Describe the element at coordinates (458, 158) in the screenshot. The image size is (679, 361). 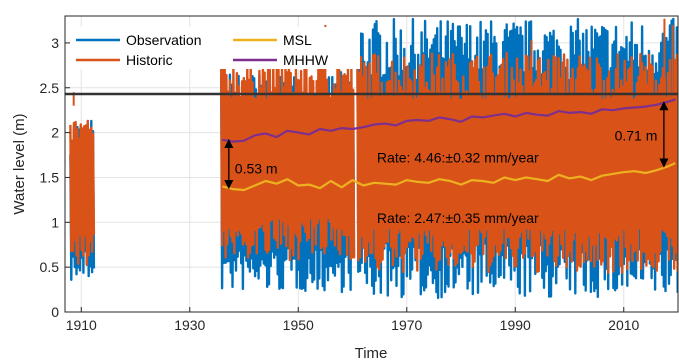
I see `rate-label: Rate: 4.46:±0.32 mm/year` at that location.